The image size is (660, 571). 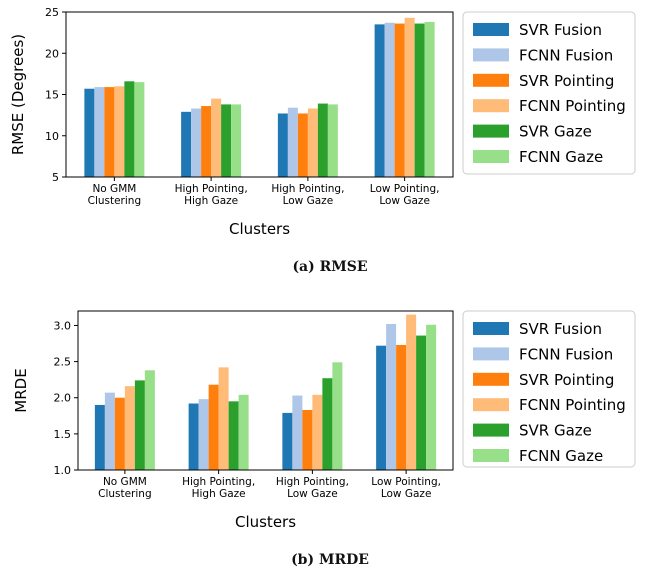 What do you see at coordinates (52, 53) in the screenshot?
I see `rmse-ytick-label: 20` at bounding box center [52, 53].